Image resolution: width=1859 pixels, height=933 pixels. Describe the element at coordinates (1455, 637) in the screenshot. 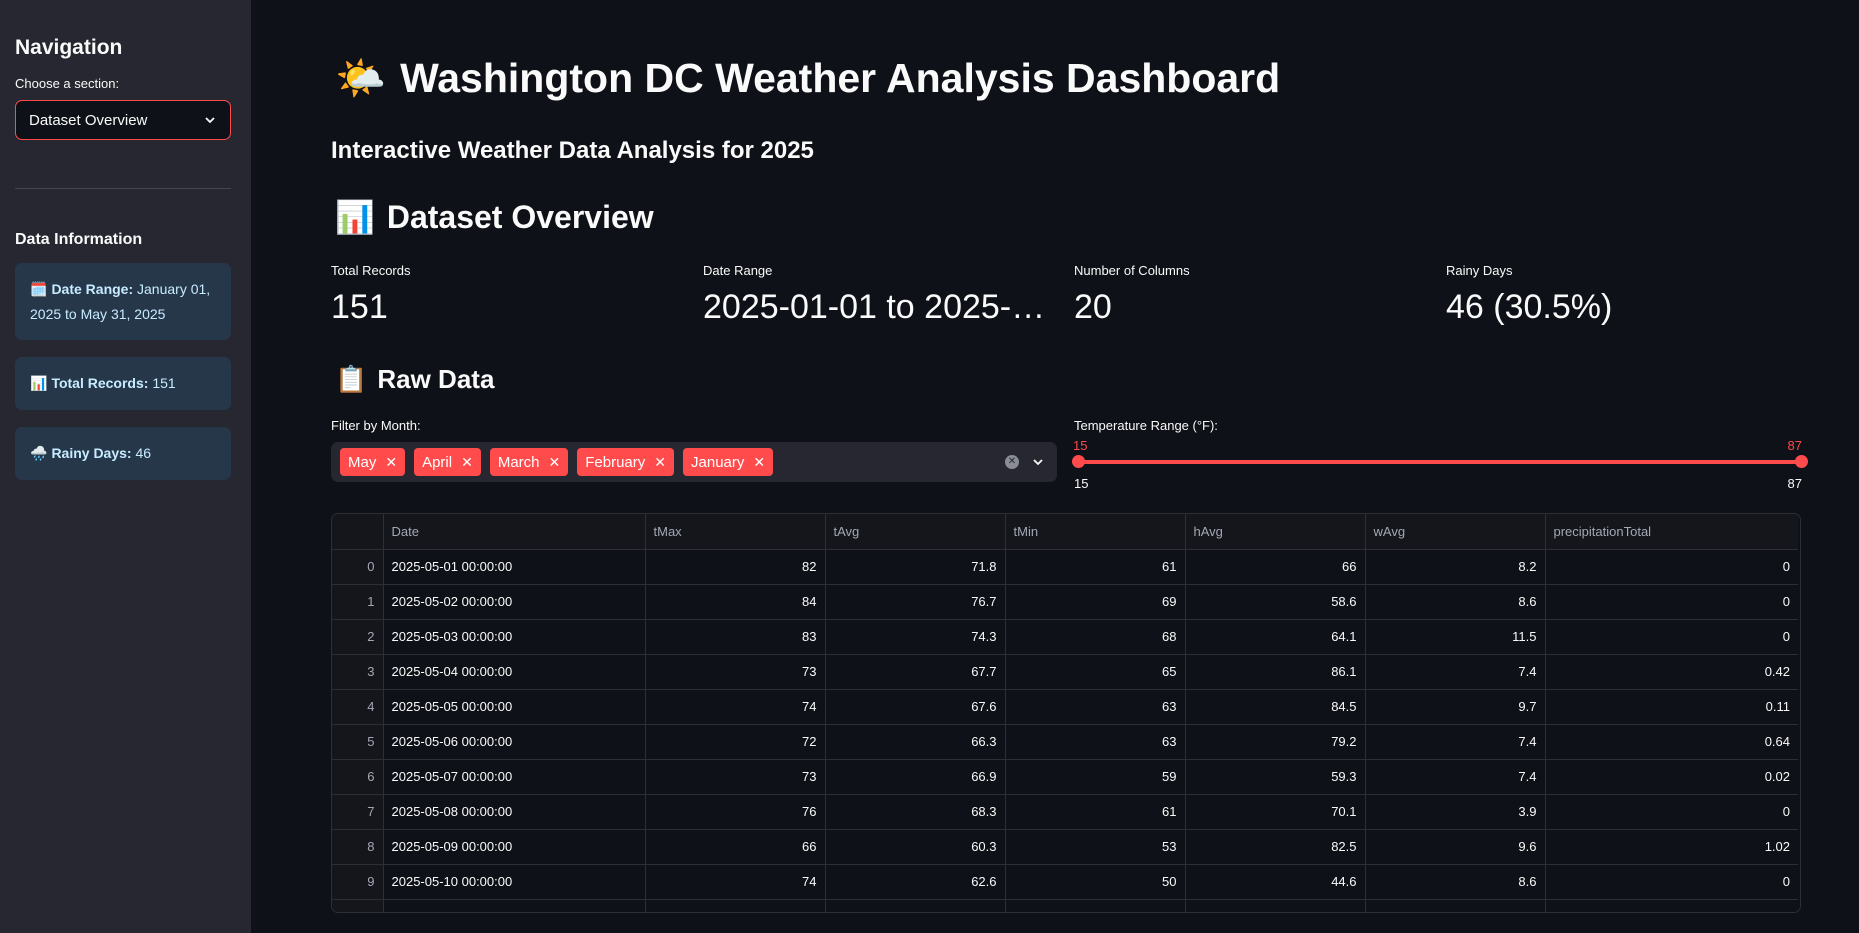

I see `table-cell: 11.5` at that location.